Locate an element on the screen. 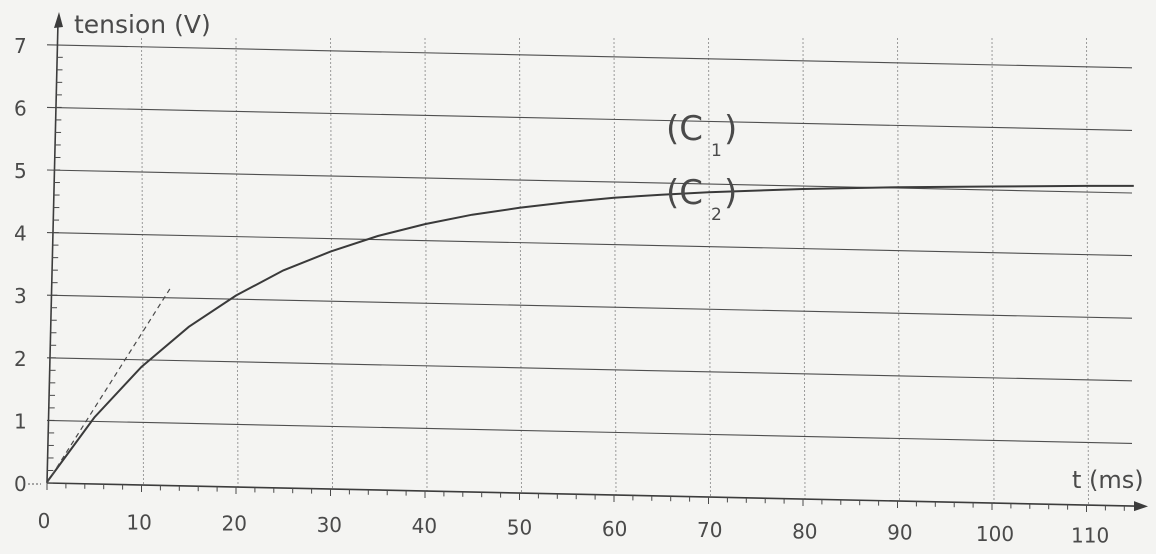  y-tick-label-0: 0 is located at coordinates (20, 484).